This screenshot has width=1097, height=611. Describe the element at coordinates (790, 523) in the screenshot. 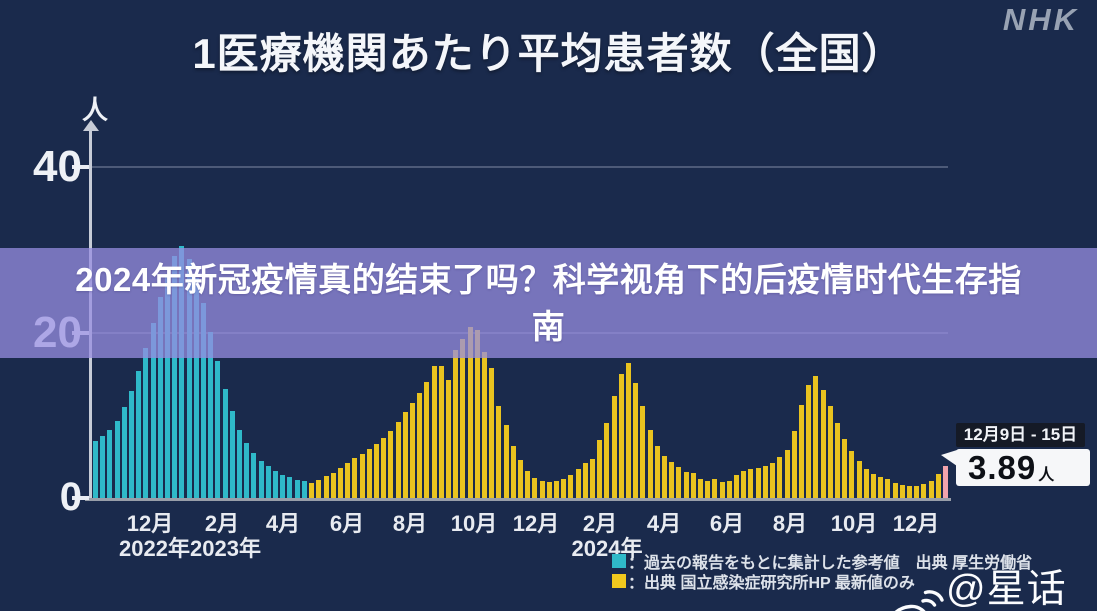

I see `x-tick-label: 8月` at that location.